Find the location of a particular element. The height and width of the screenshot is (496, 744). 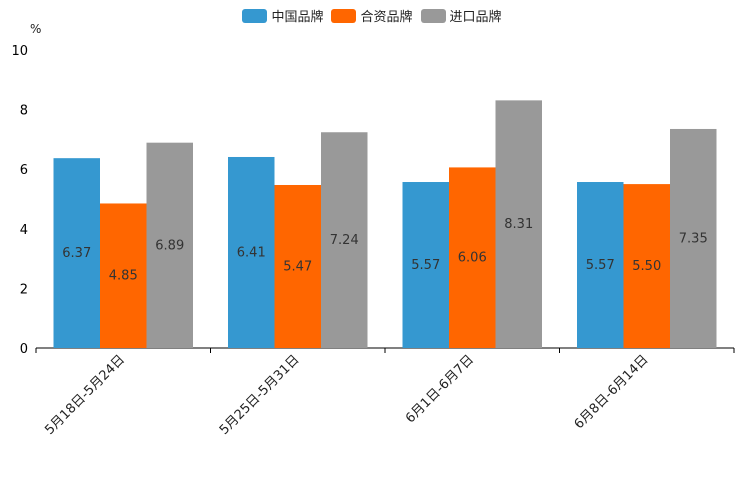

y-tick-label: 0 is located at coordinates (24, 349).